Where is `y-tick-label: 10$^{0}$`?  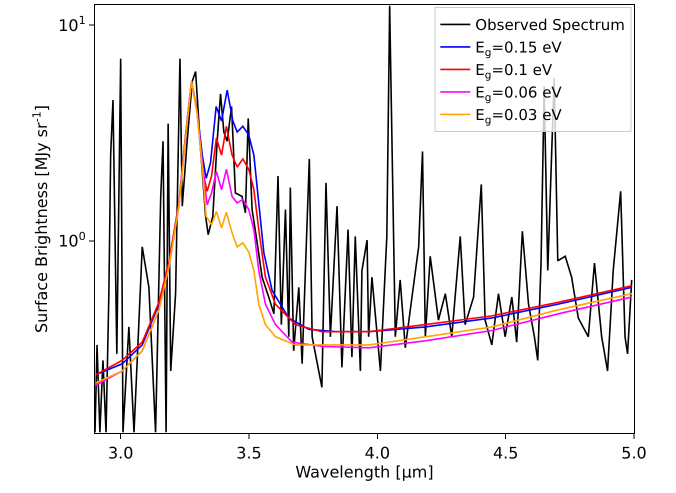
y-tick-label: 10$^{0}$ is located at coordinates (72, 240).